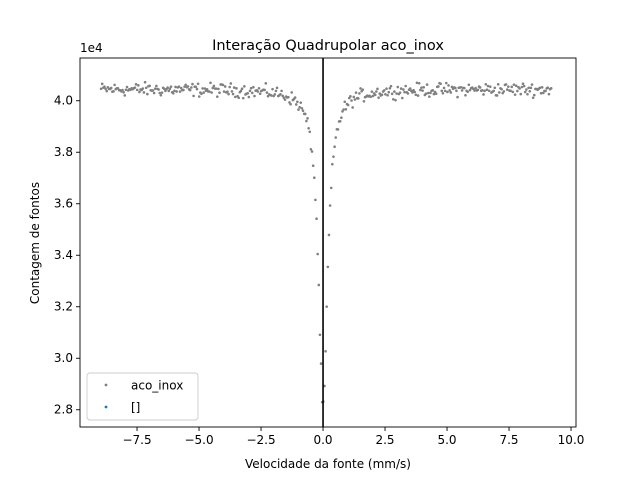 The image size is (640, 480). What do you see at coordinates (571, 440) in the screenshot?
I see `x-tick-label: 10.0` at bounding box center [571, 440].